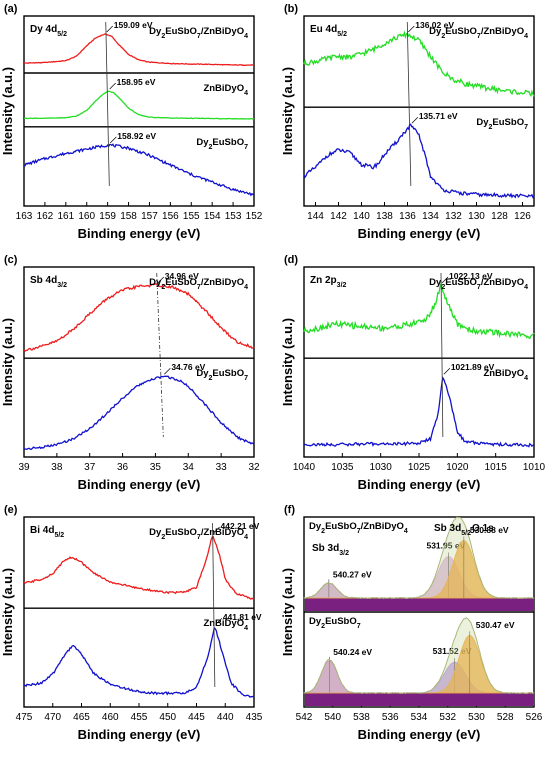 This screenshot has height=763, width=550. Describe the element at coordinates (332, 717) in the screenshot. I see `x-tick-label: 540` at that location.